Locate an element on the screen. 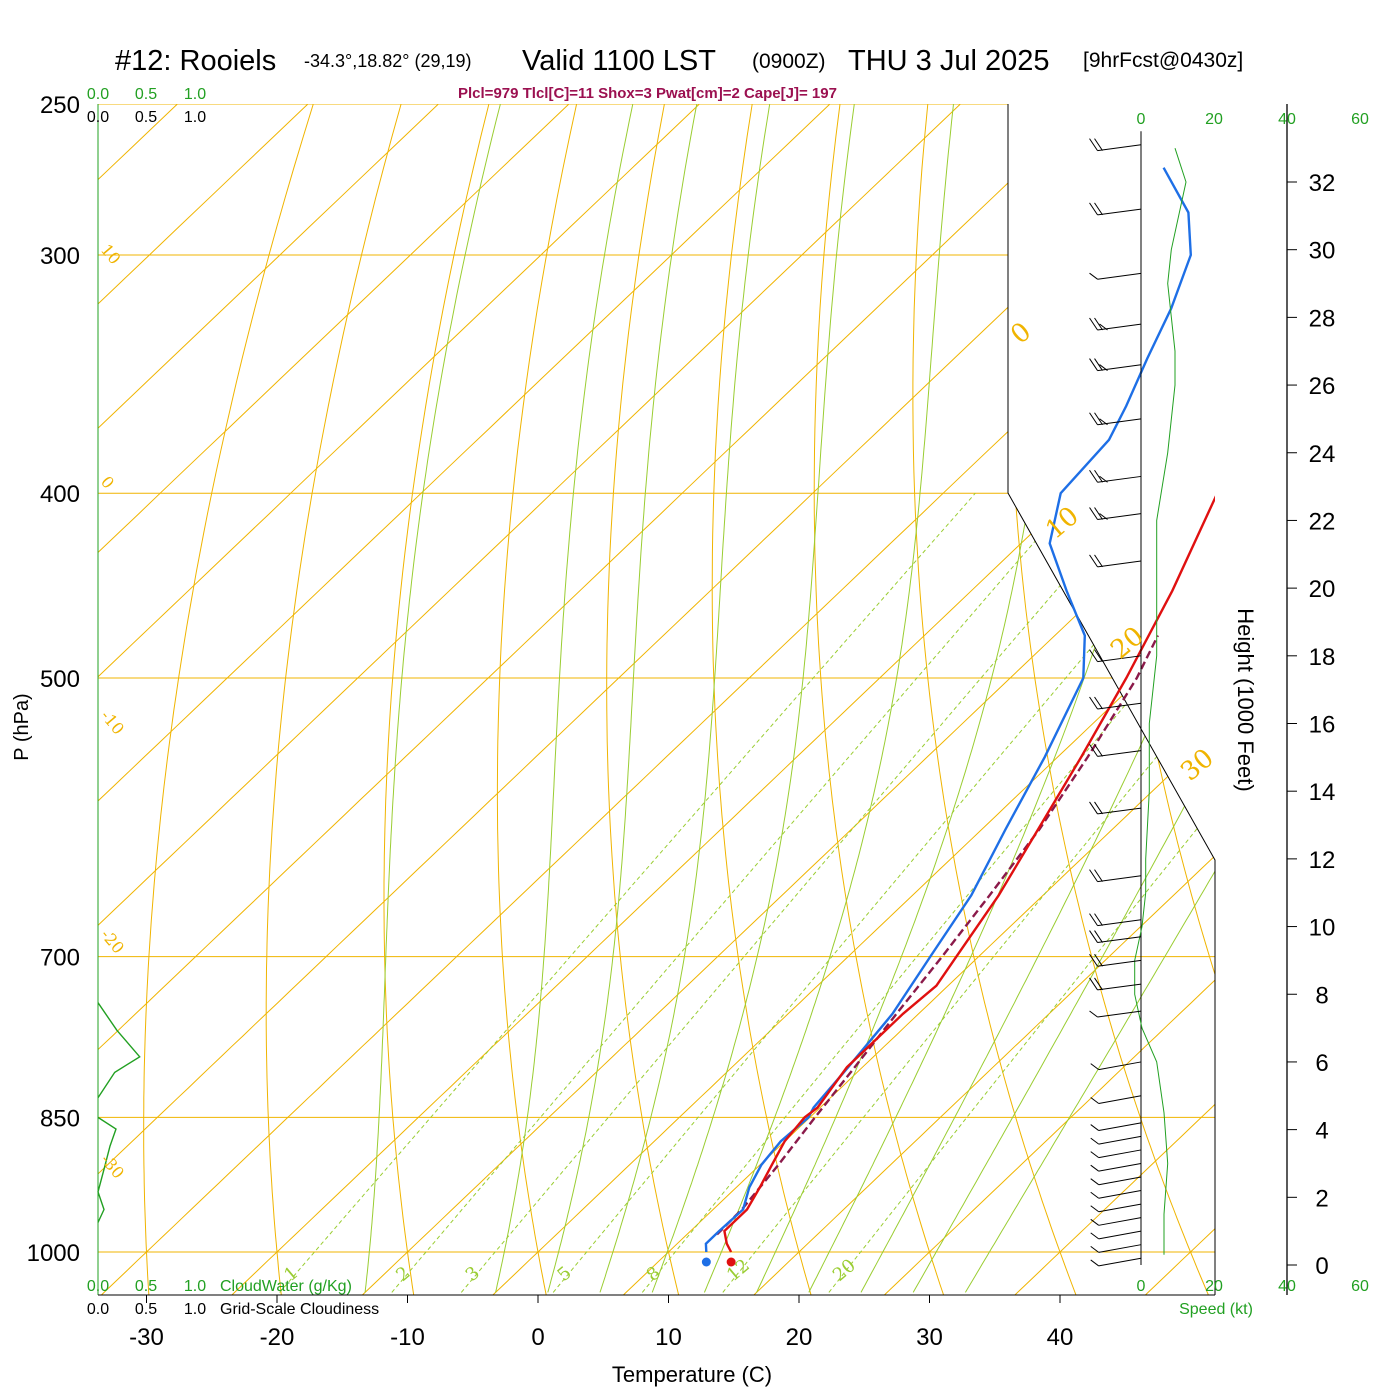  pressure-tick-label: 1000 is located at coordinates (53, 1253).